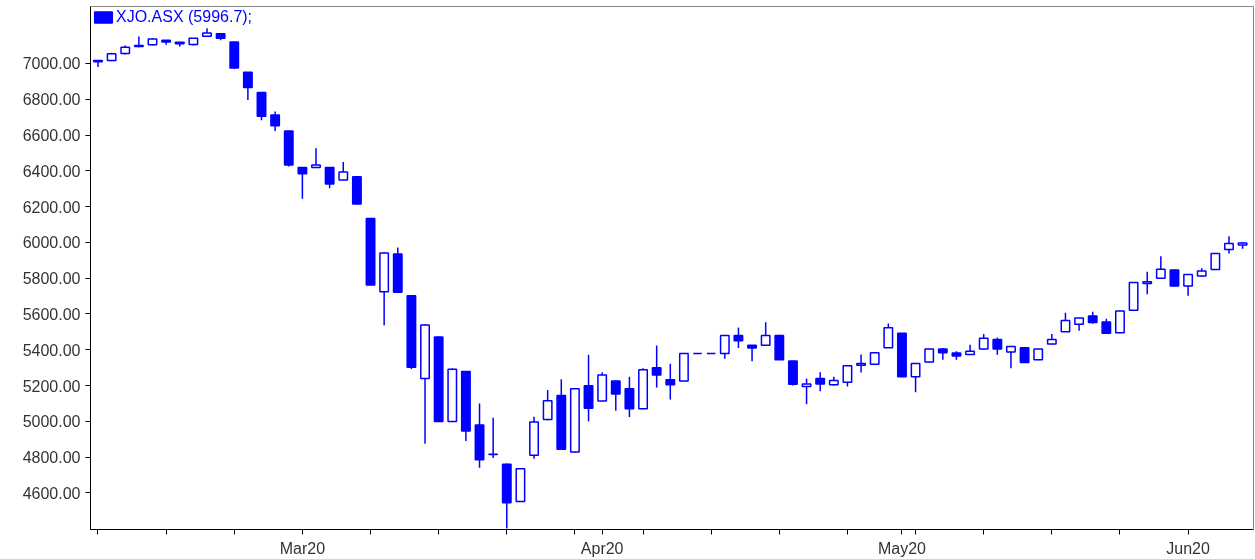  Describe the element at coordinates (902, 548) in the screenshot. I see `x-tick-label: May20` at that location.